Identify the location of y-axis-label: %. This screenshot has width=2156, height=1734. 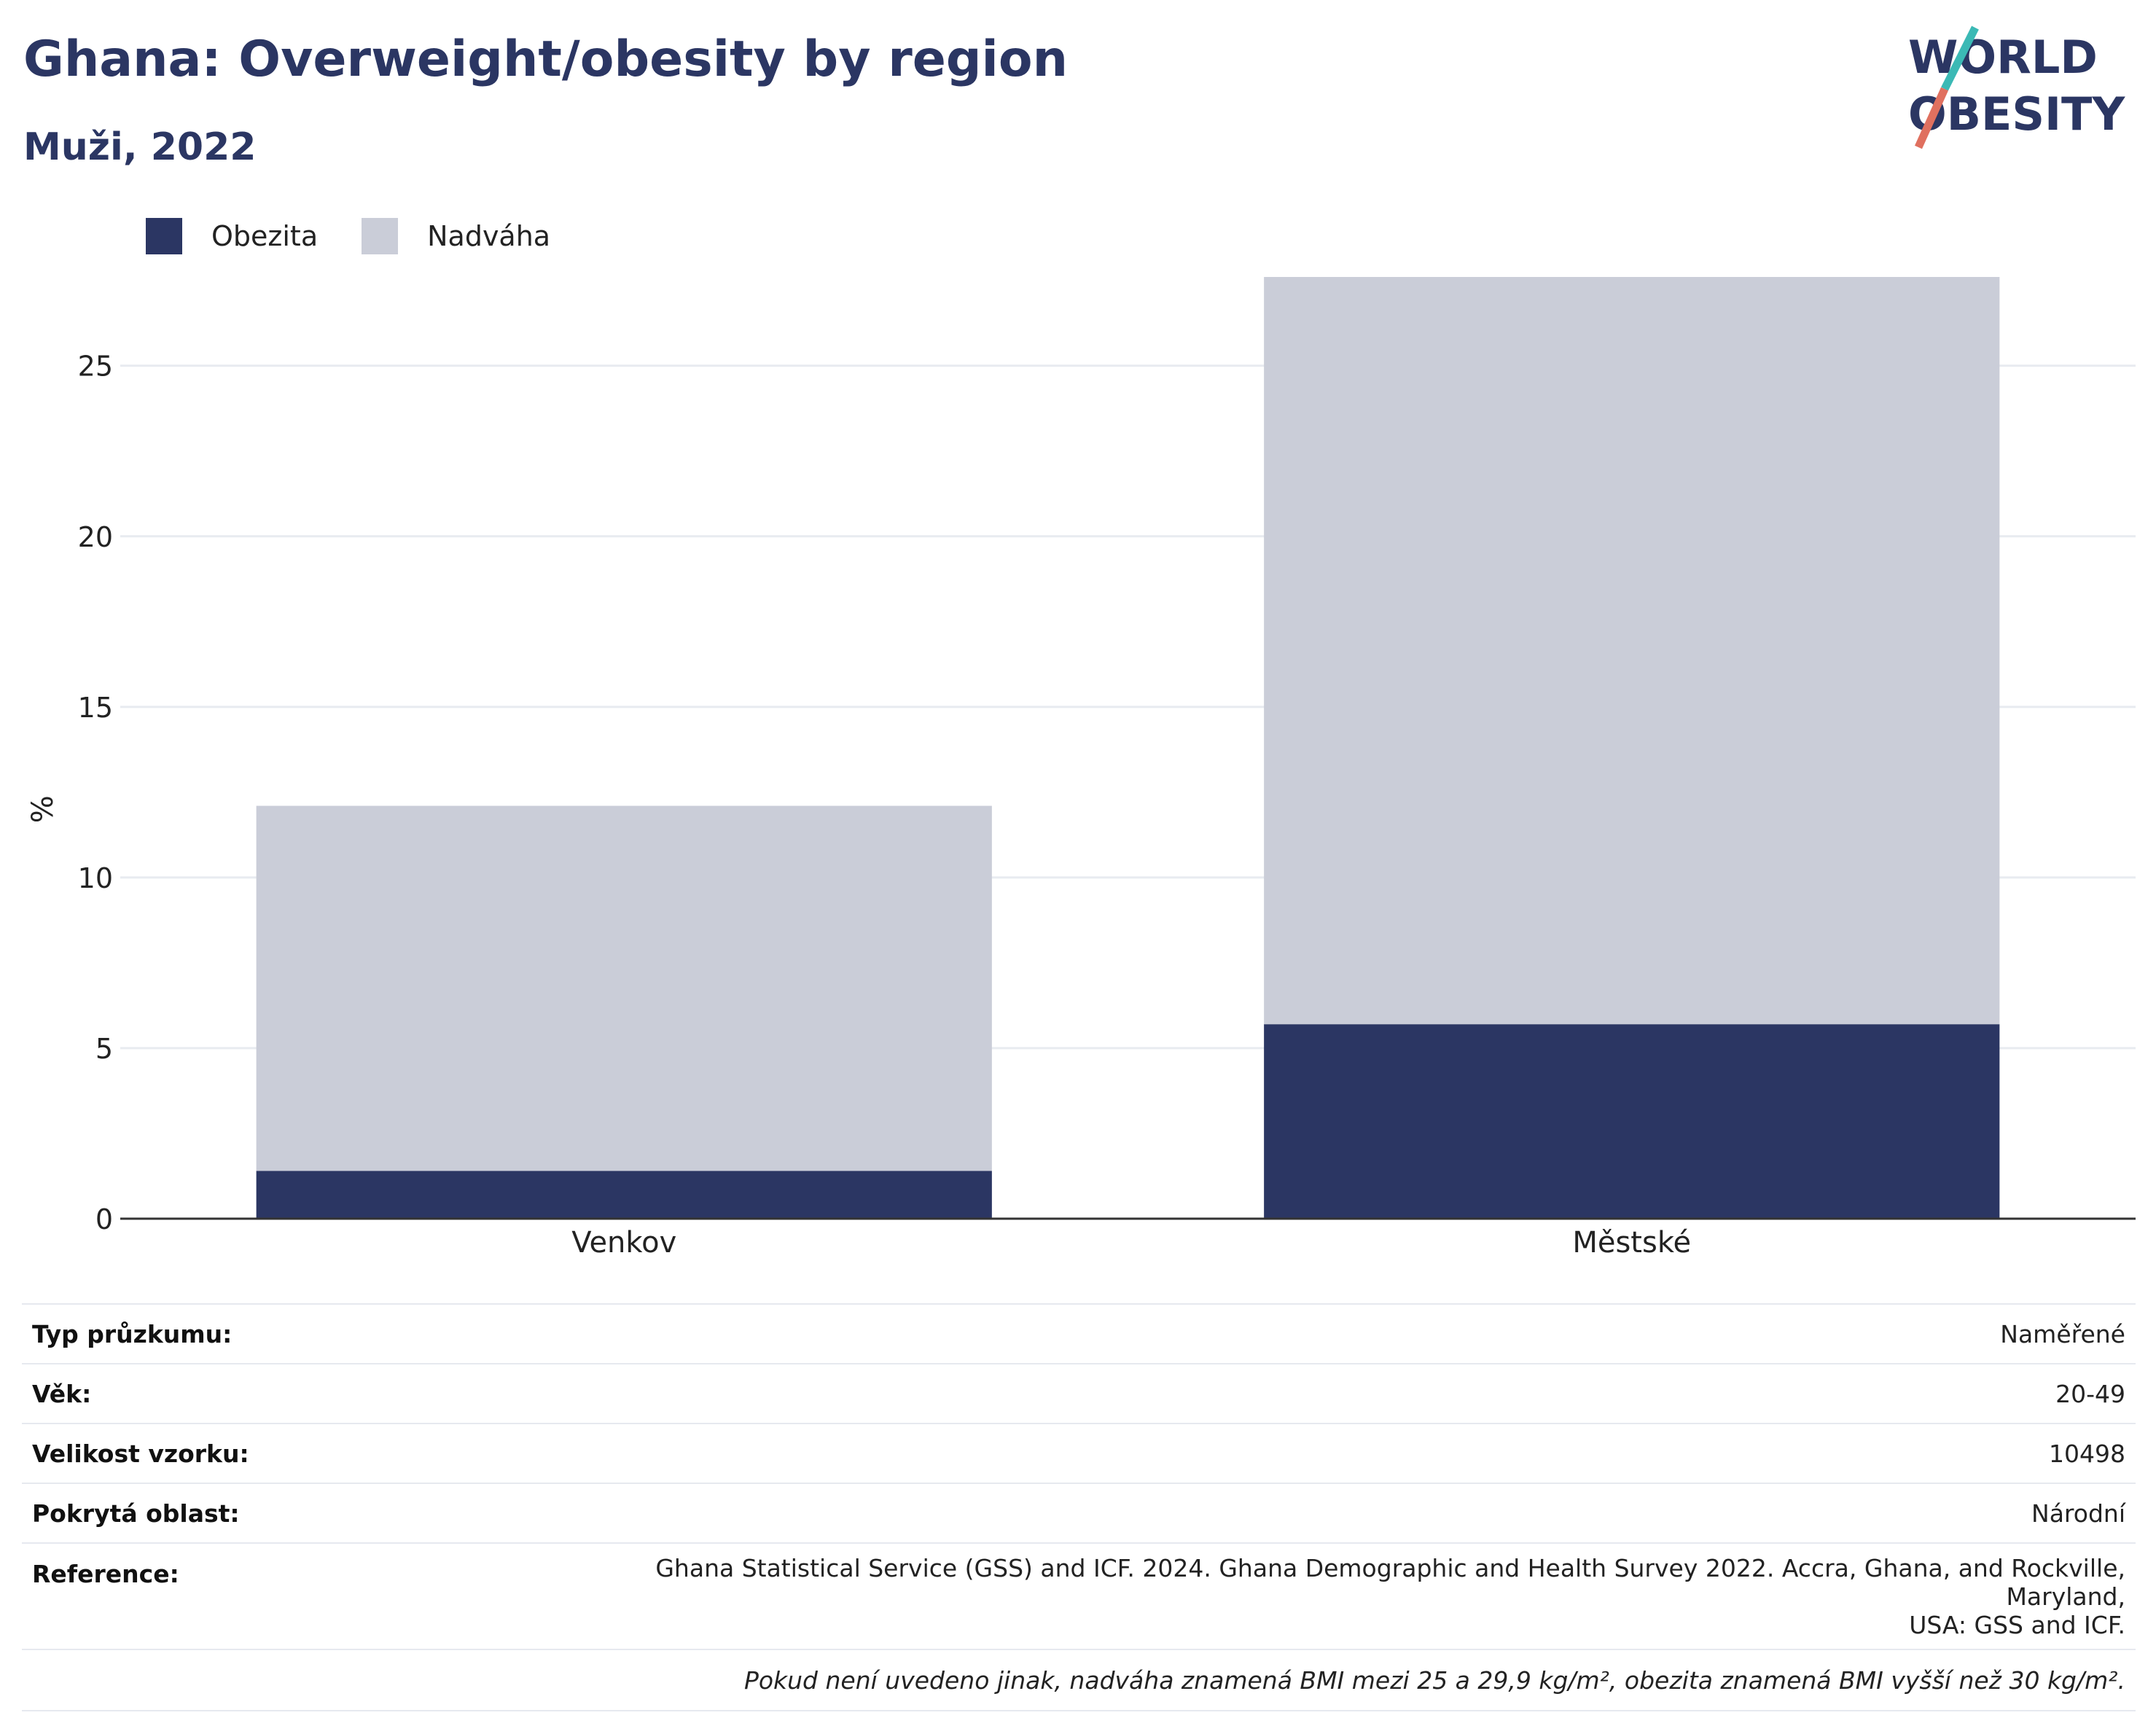
(43, 809).